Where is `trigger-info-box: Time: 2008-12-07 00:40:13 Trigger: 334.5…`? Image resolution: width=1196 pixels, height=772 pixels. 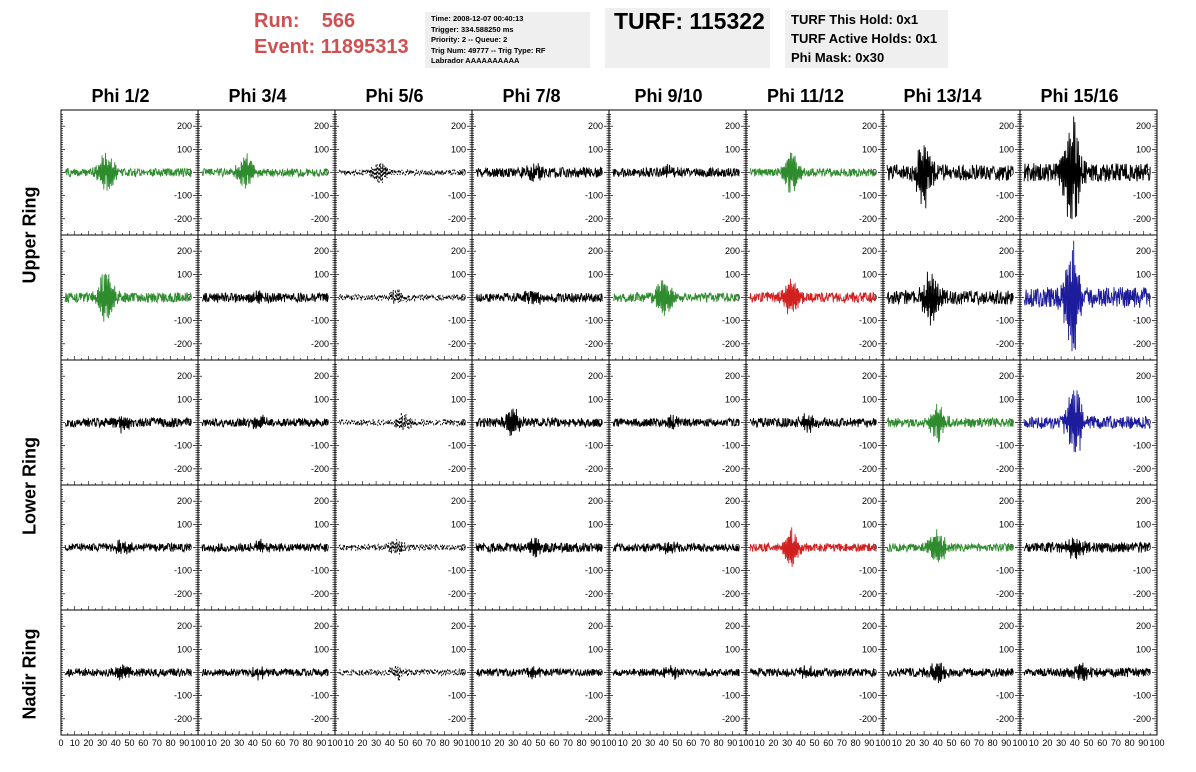
trigger-info-box: Time: 2008-12-07 00:40:13 Trigger: 334.5… is located at coordinates (507, 40).